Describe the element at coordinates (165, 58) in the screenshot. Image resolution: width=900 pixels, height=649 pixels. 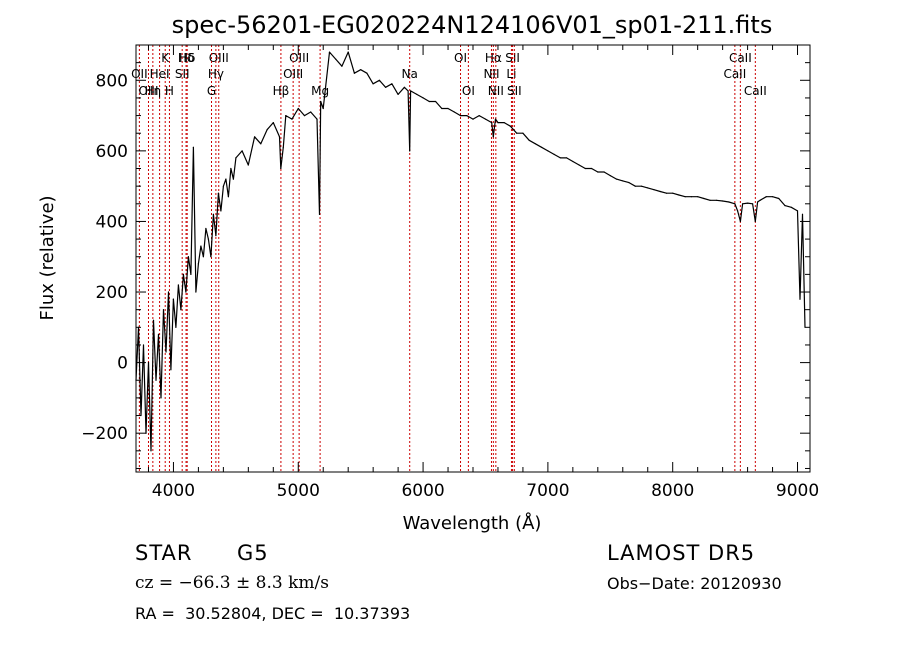
I see `spectral-line-label: K` at that location.